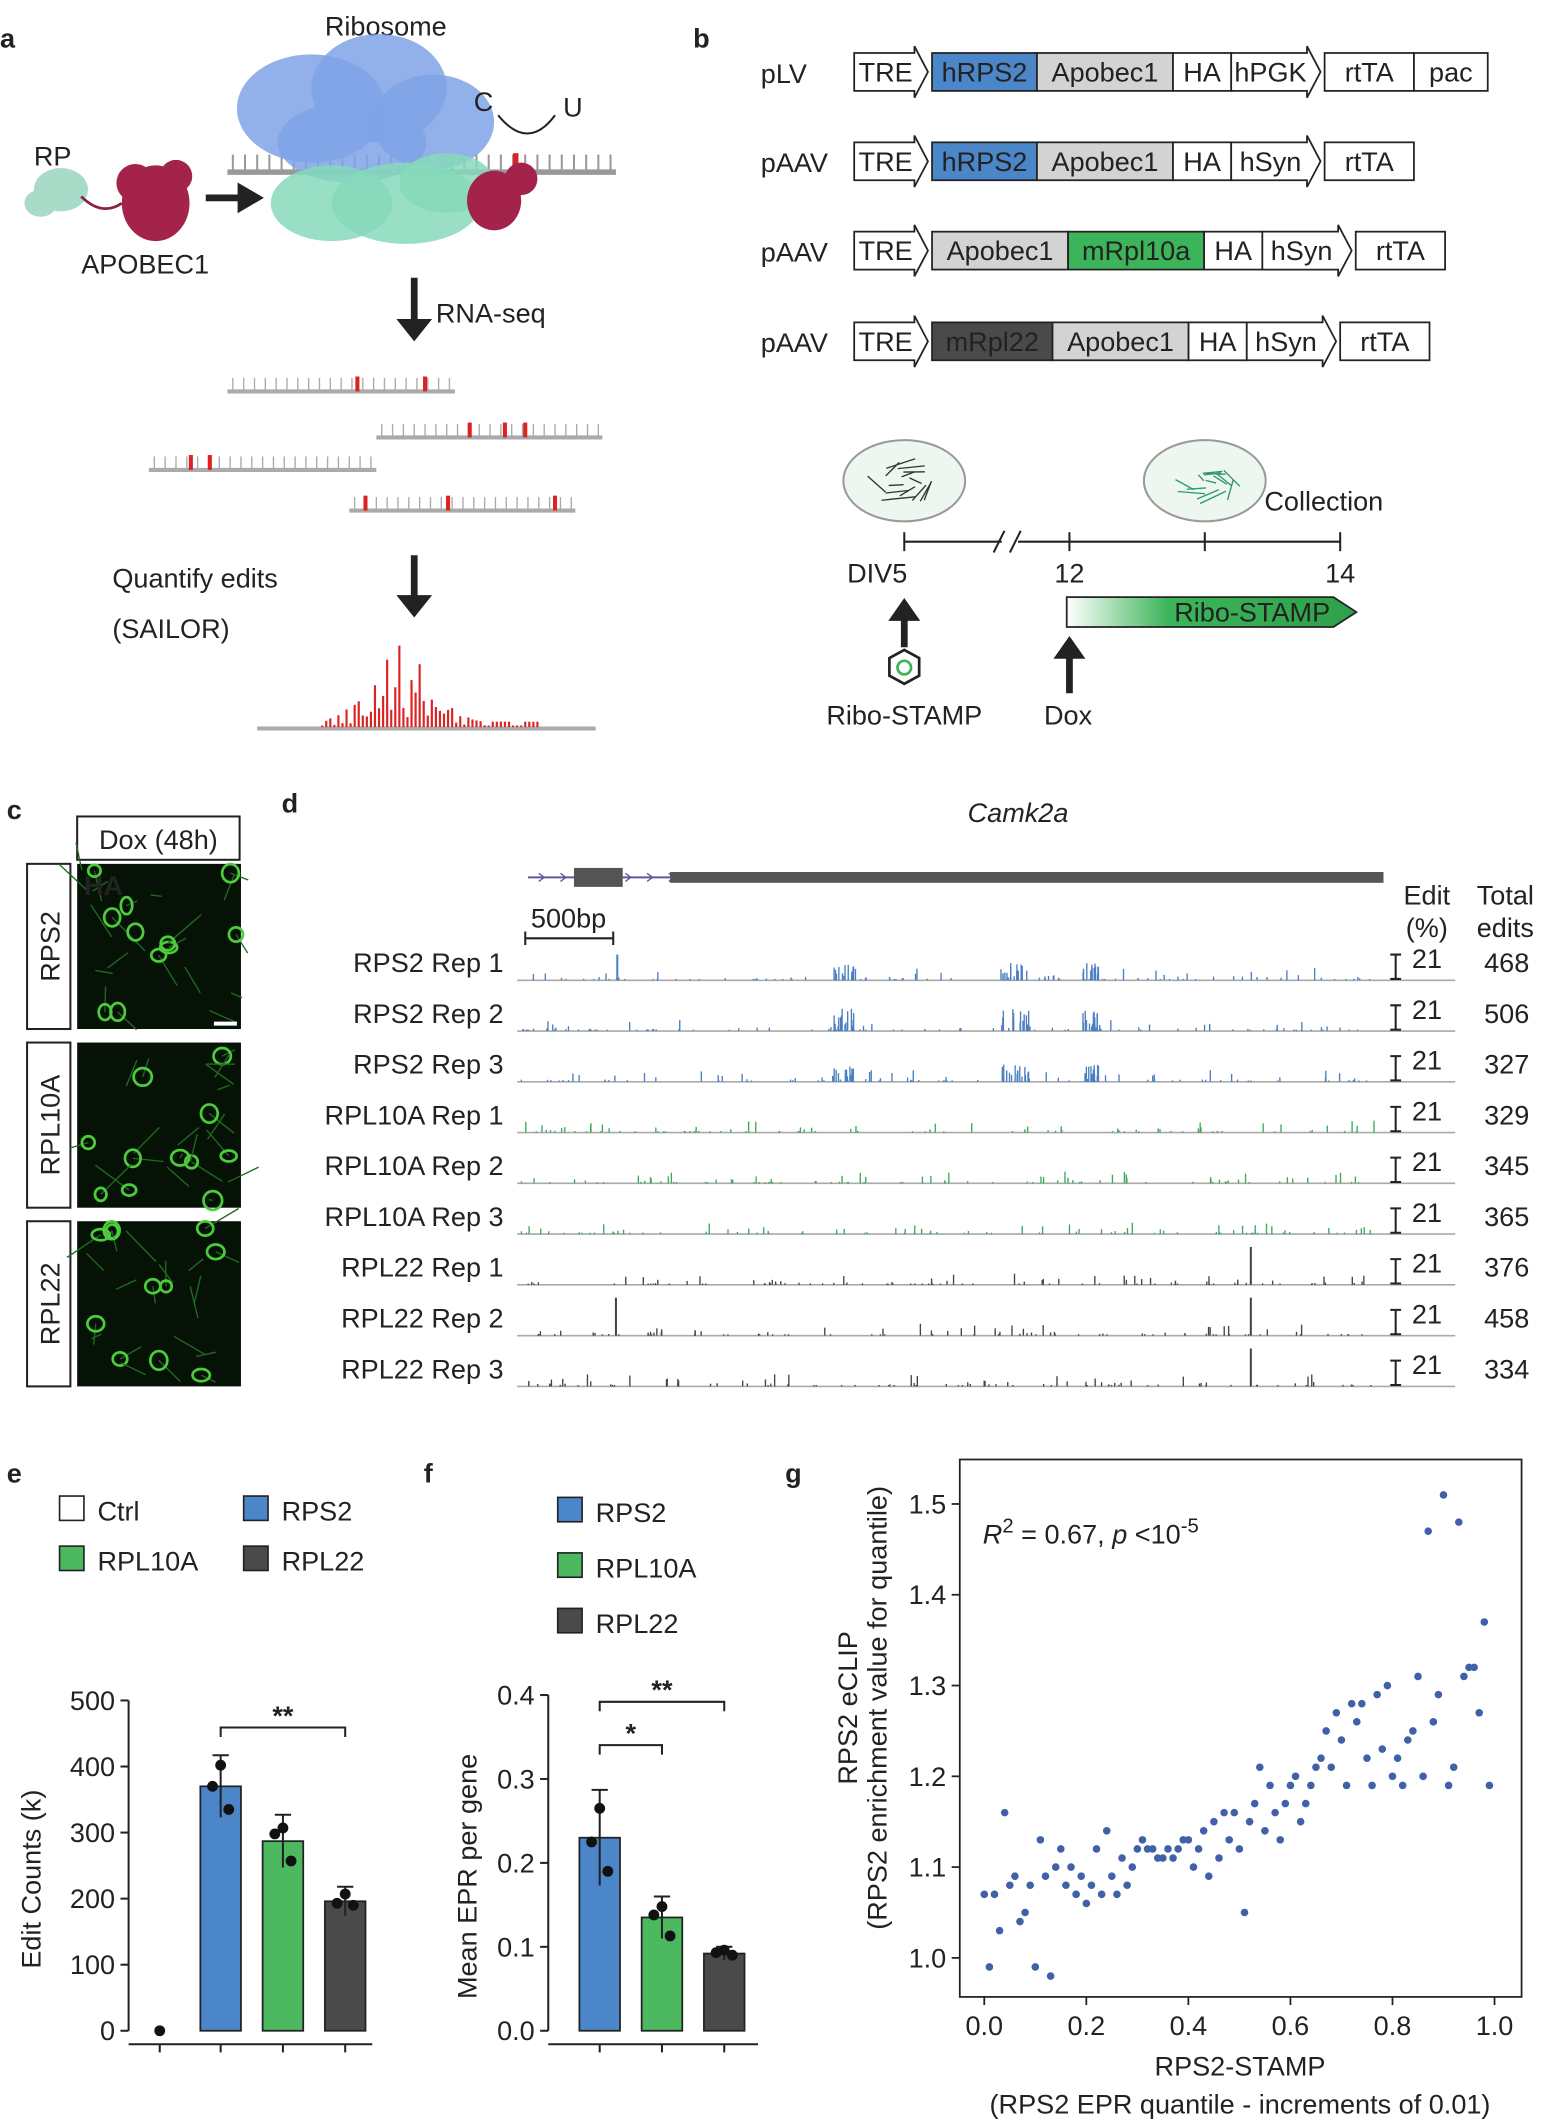 The image size is (1550, 2123). What do you see at coordinates (521, 179) in the screenshot?
I see `apobec-blob` at bounding box center [521, 179].